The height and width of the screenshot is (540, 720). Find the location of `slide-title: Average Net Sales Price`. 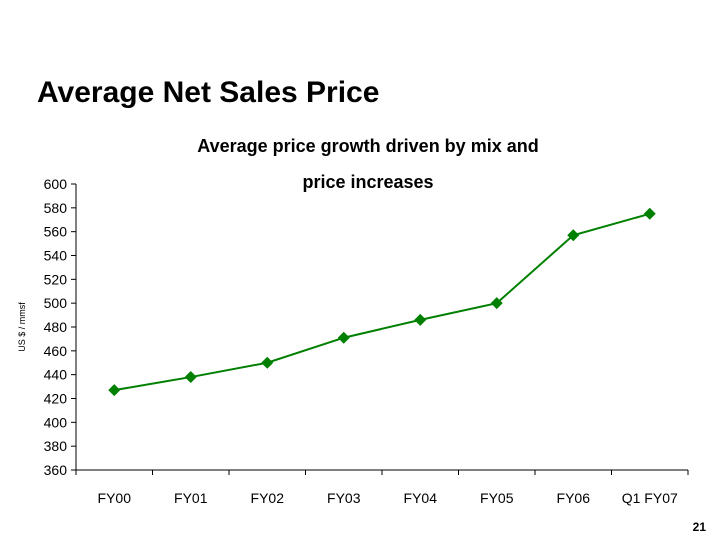

slide-title: Average Net Sales Price is located at coordinates (208, 92).